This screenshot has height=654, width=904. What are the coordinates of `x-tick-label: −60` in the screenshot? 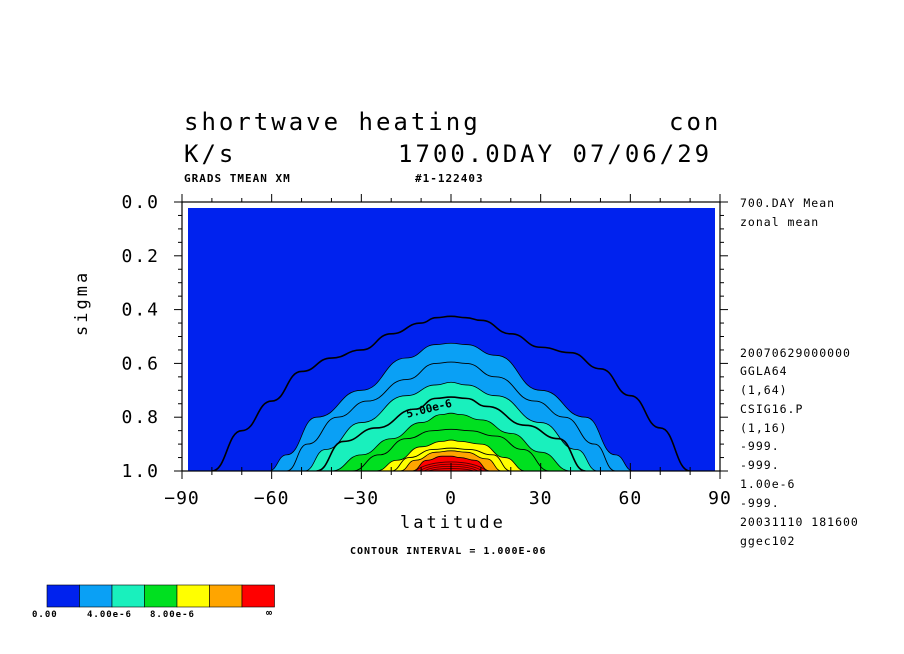 It's located at (272, 498).